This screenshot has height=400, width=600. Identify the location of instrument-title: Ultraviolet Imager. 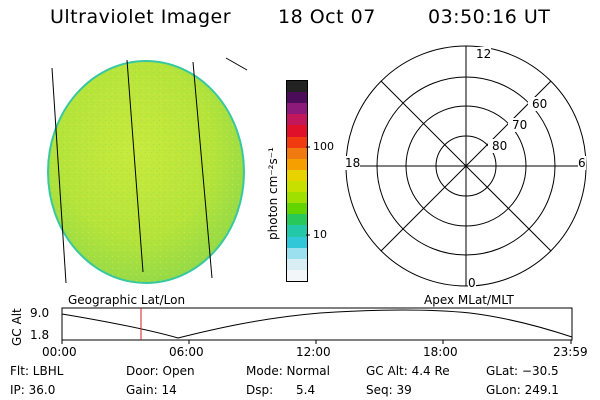
(141, 17).